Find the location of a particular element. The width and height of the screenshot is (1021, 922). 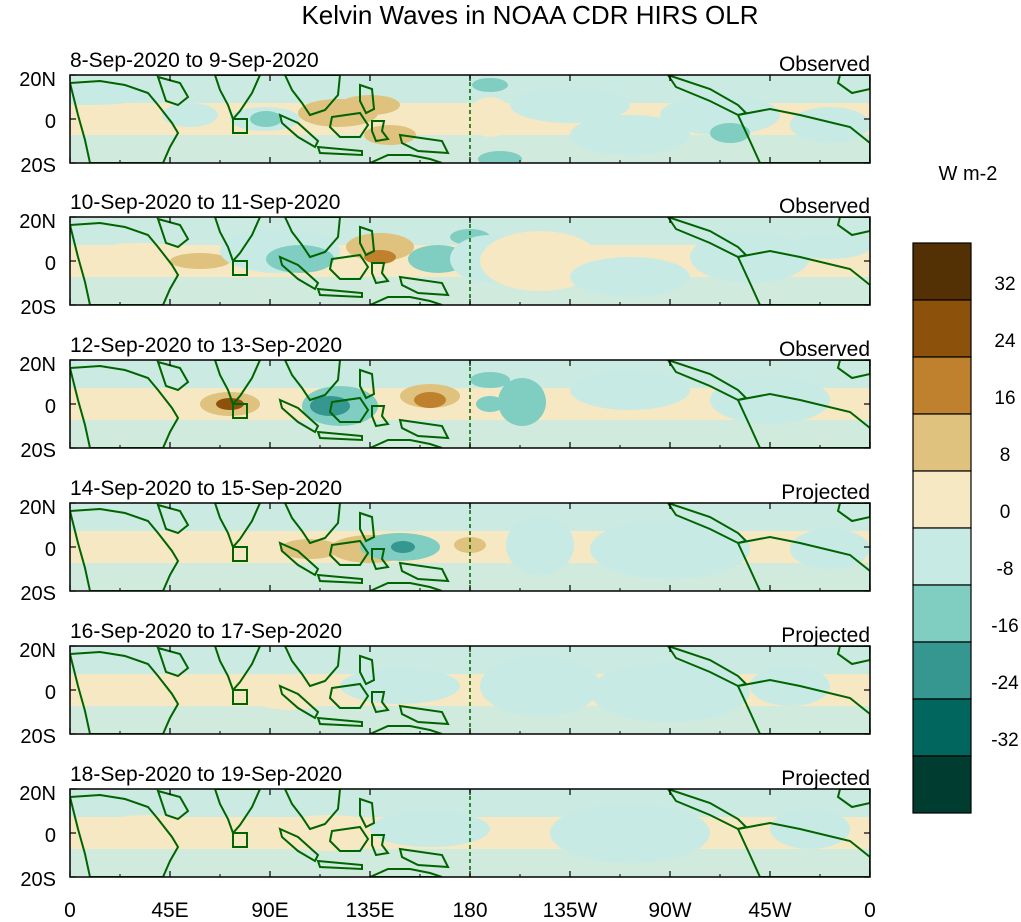

colorbar-level-label: -32 is located at coordinates (1004, 740).